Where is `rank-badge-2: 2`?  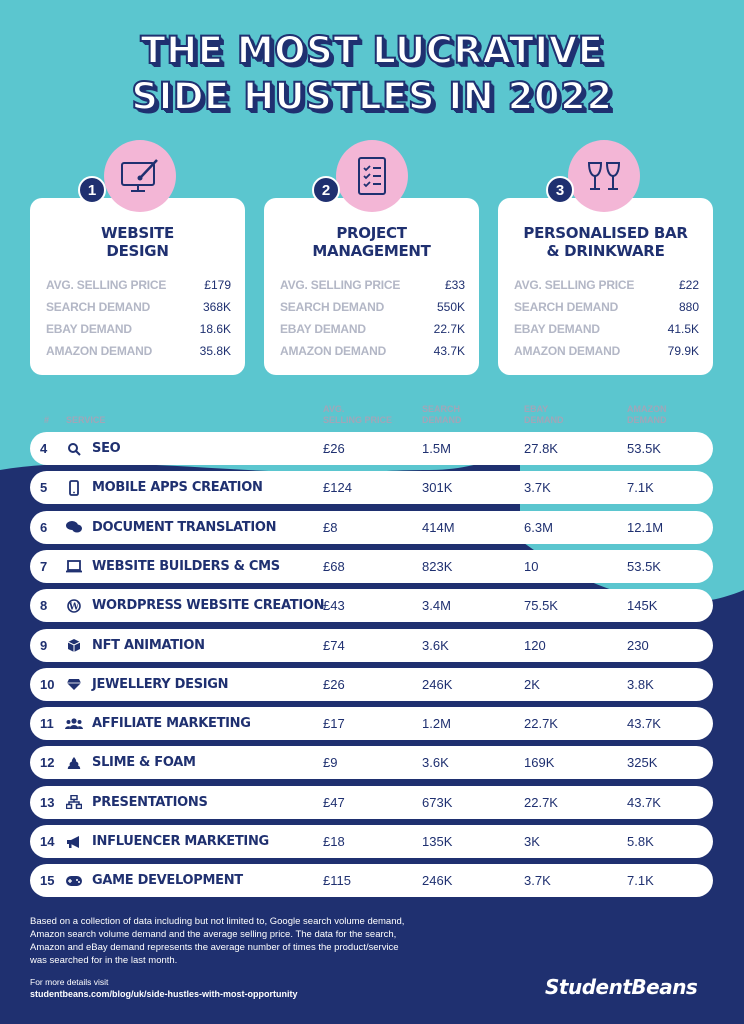
rank-badge-2: 2 is located at coordinates (326, 190).